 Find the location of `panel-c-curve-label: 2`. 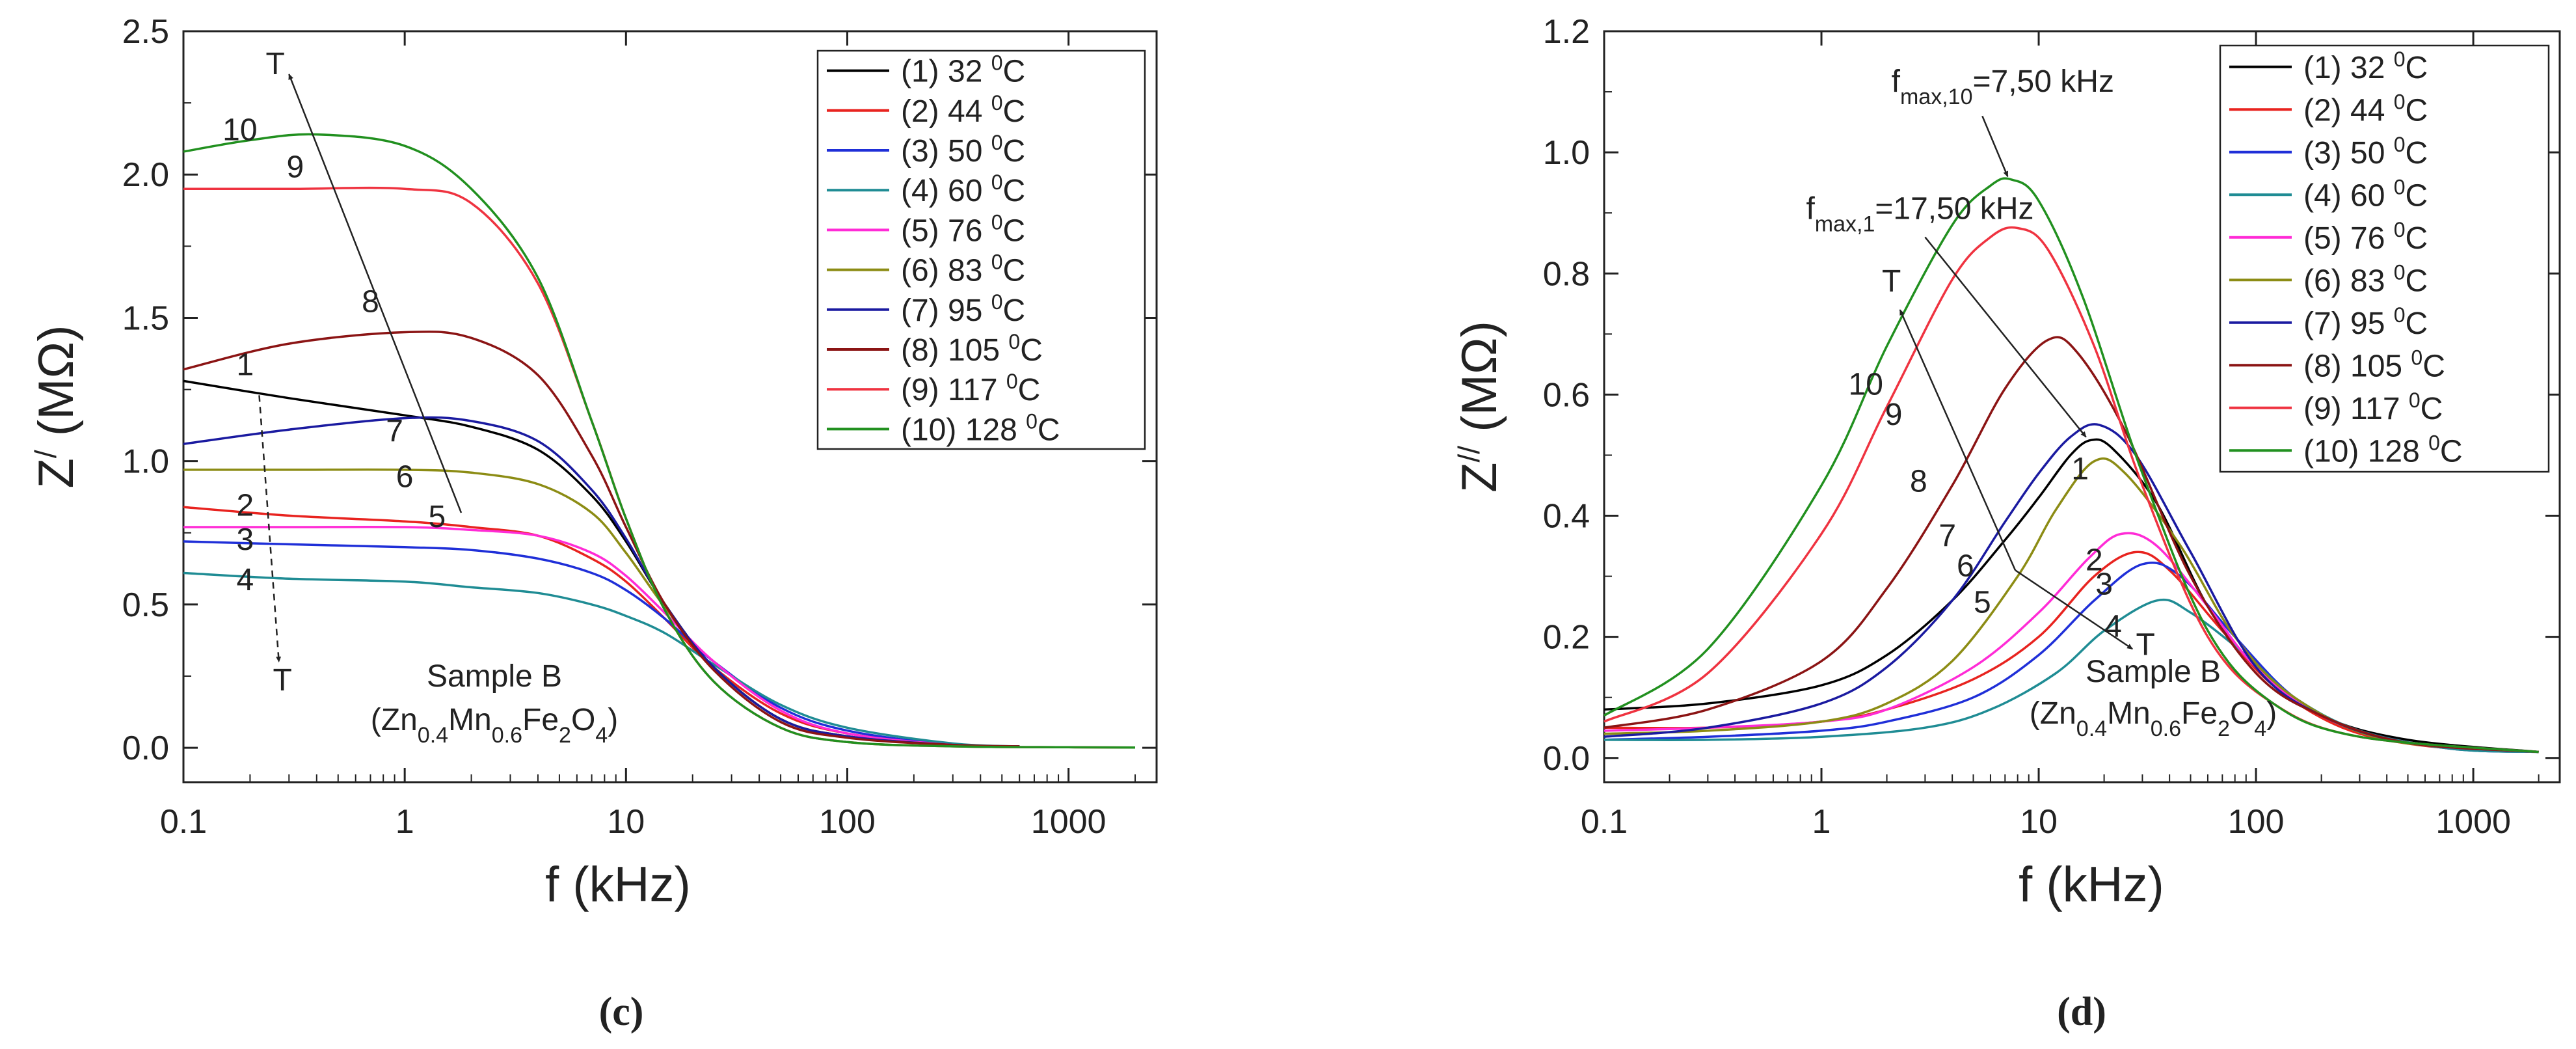

panel-c-curve-label: 2 is located at coordinates (245, 505).